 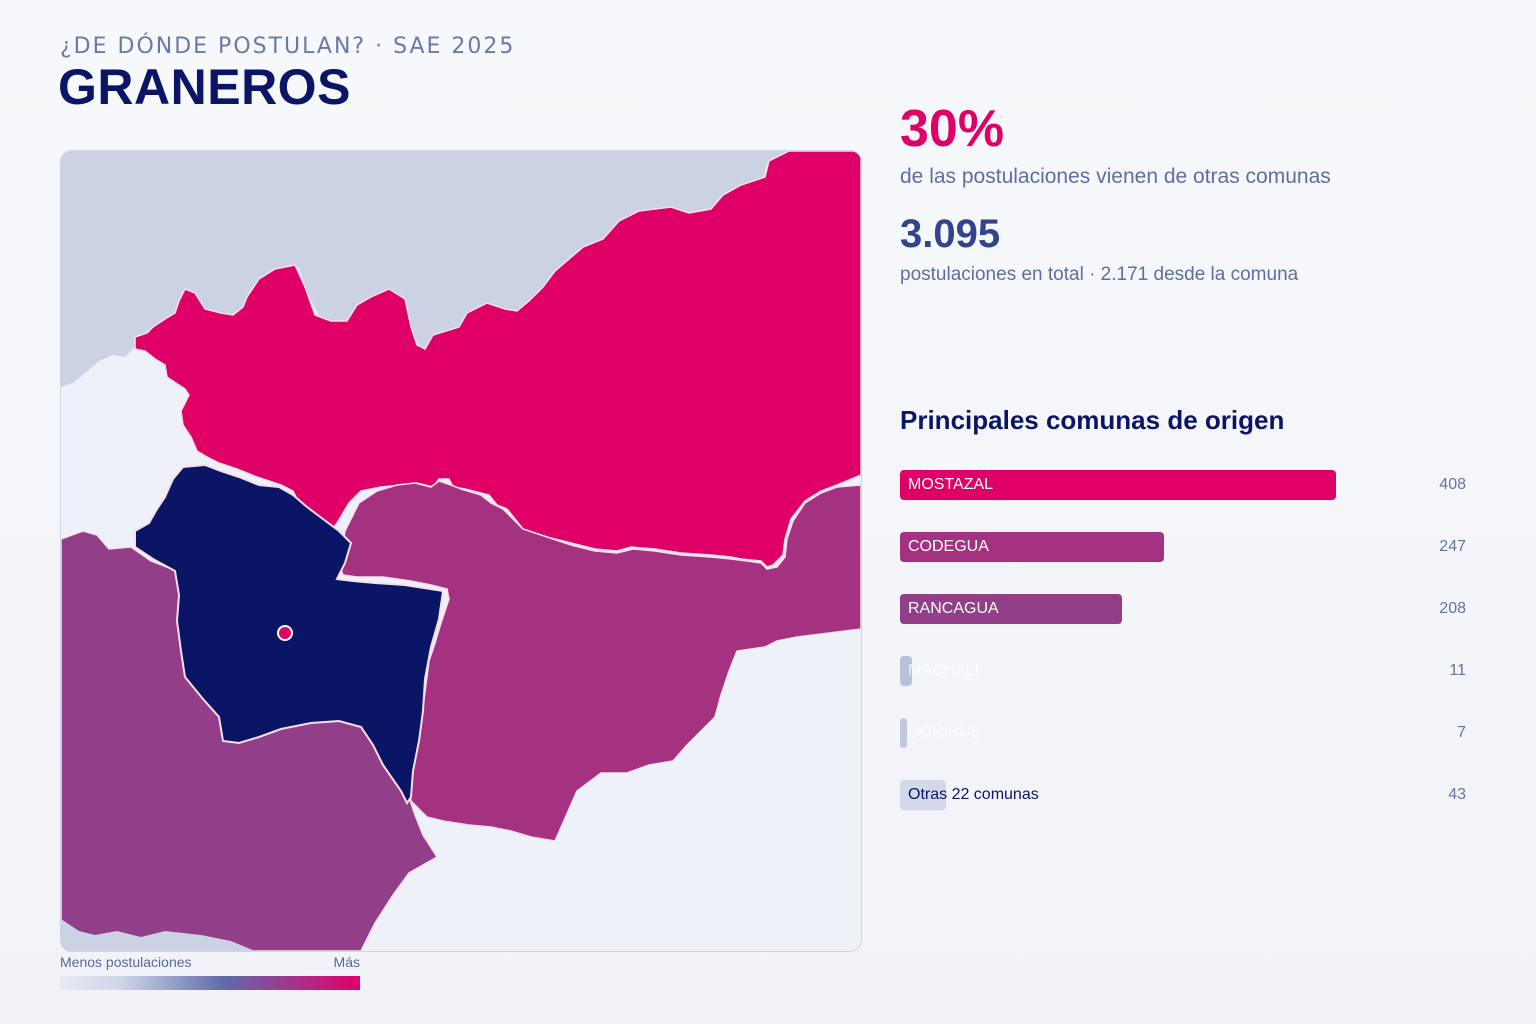 I want to click on origin-row-machali: MACHALÍ 11, so click(x=1183, y=687).